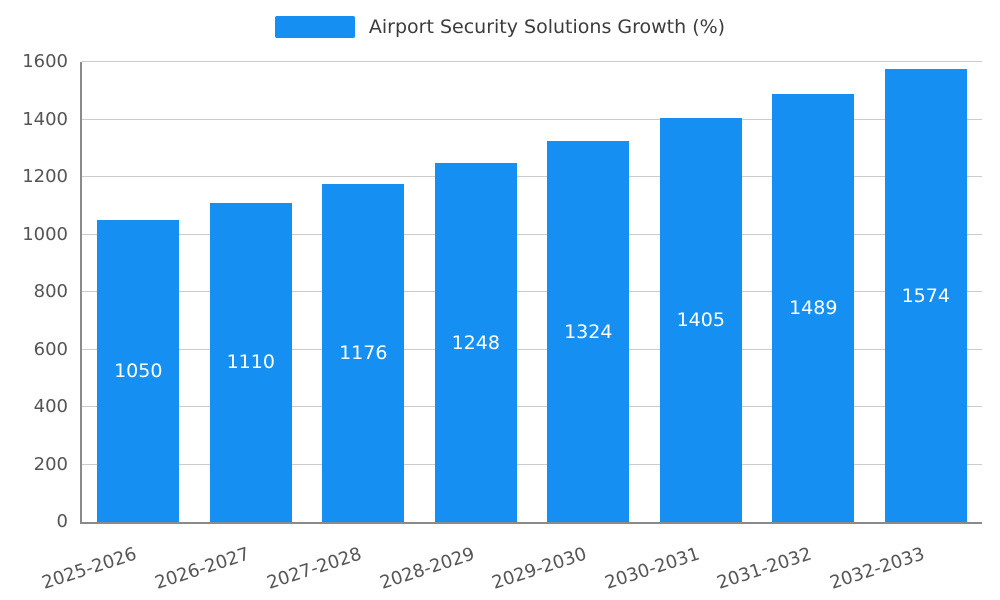 The image size is (1000, 600). I want to click on y-axis-tick-label: 0, so click(62, 521).